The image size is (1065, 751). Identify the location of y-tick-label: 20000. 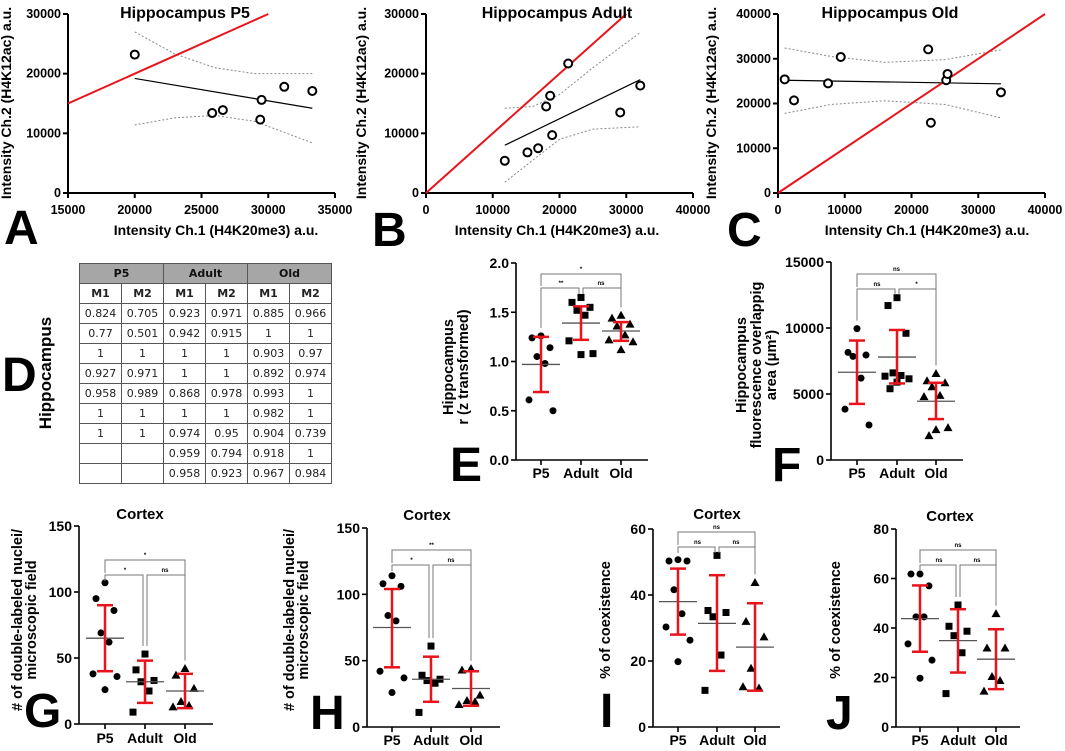
(753, 104).